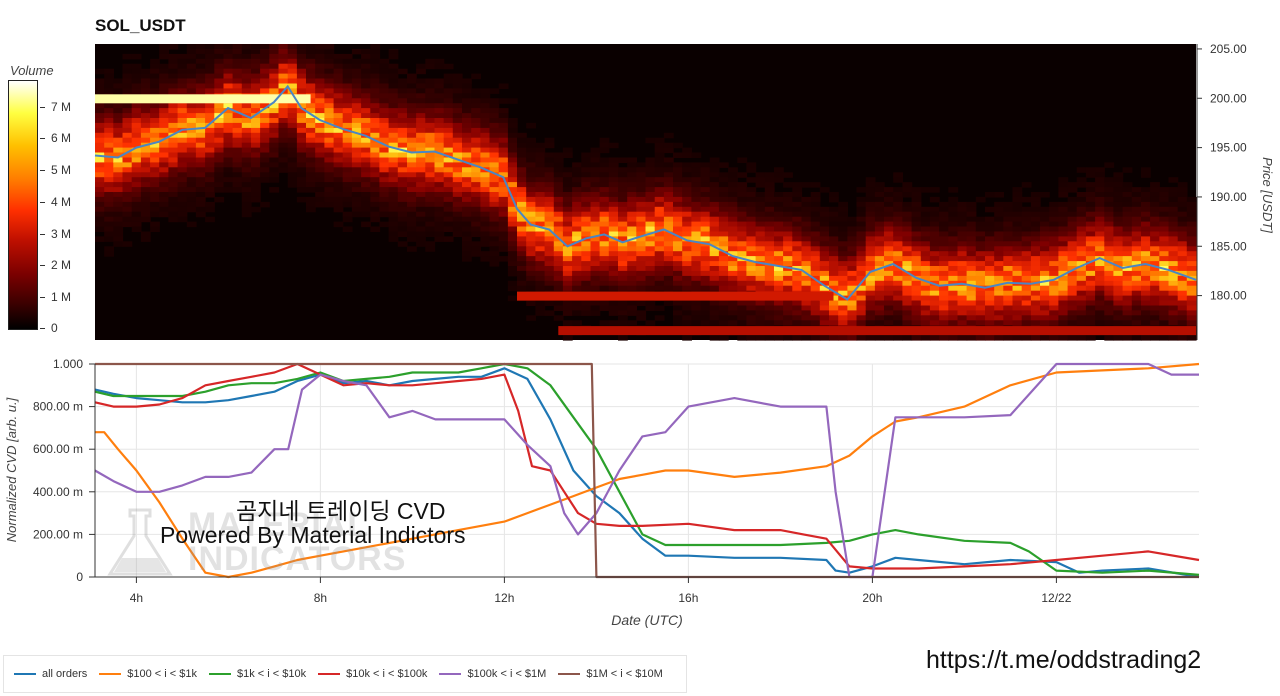  I want to click on legend-item: $10k < i < $100k, so click(372, 674).